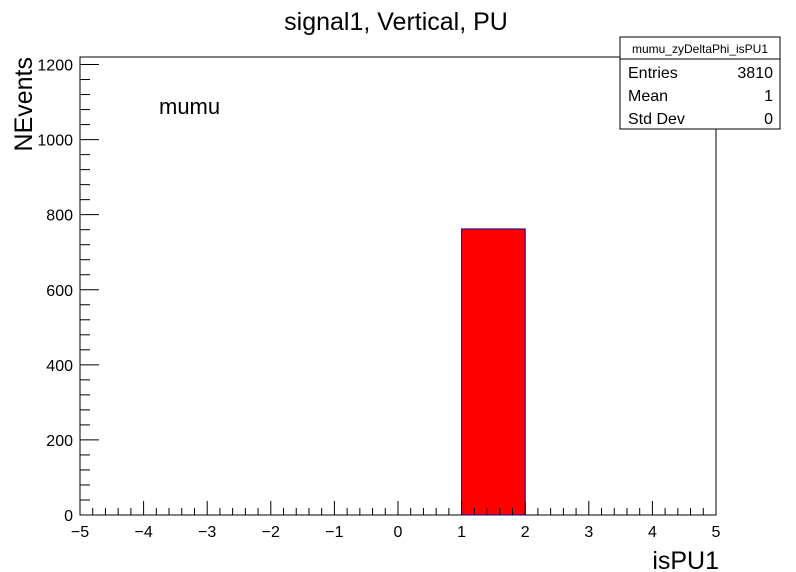 This screenshot has height=572, width=796. I want to click on y-tick-label: 200, so click(59, 441).